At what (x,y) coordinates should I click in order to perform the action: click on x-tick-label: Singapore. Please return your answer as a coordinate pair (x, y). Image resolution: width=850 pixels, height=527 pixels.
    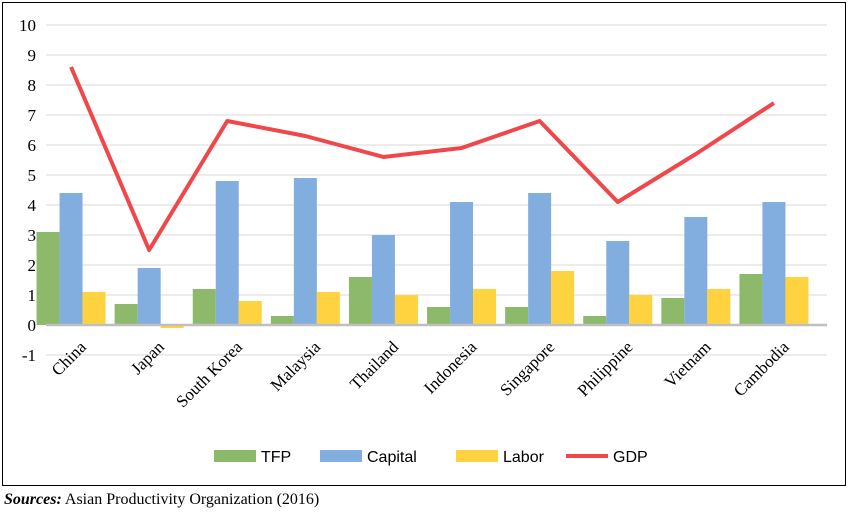
    Looking at the image, I should click on (527, 368).